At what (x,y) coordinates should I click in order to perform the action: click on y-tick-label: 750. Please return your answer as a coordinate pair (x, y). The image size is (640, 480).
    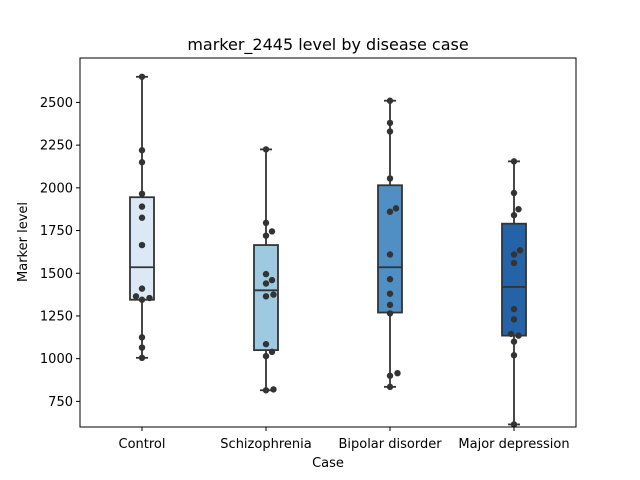
    Looking at the image, I should click on (60, 402).